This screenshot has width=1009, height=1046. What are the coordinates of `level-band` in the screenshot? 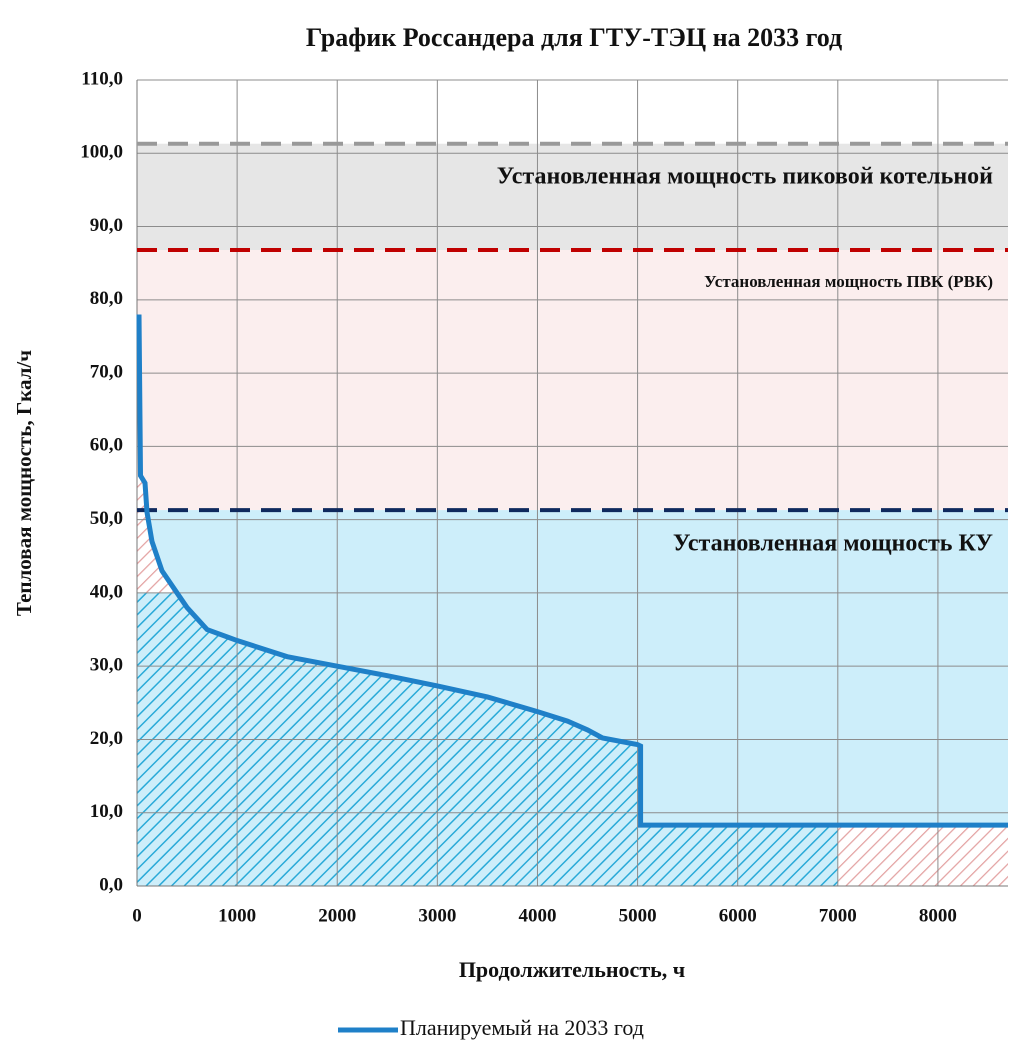 It's located at (572, 196).